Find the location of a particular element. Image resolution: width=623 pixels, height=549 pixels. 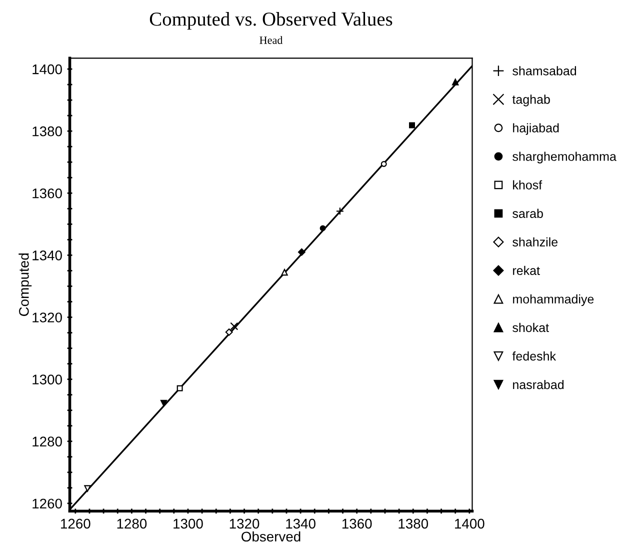

legend-label: mohammadiye is located at coordinates (553, 300).